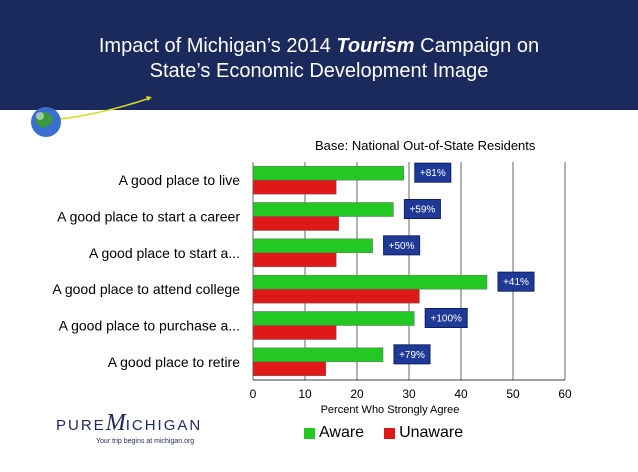  Describe the element at coordinates (164, 425) in the screenshot. I see `logo-text-post: ICHIGAN` at that location.